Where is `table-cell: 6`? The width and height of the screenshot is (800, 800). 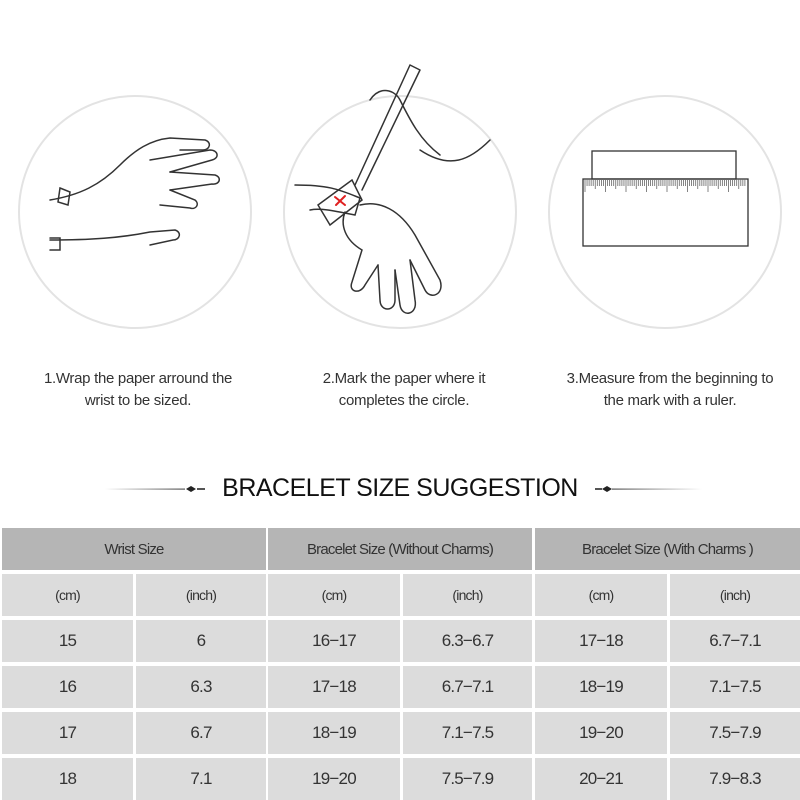
table-cell: 6 is located at coordinates (201, 641).